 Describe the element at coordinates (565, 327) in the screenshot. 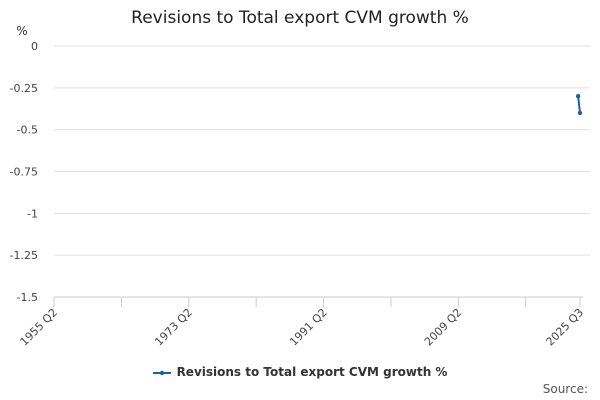

I see `x-tick-label: 2025 Q3` at that location.